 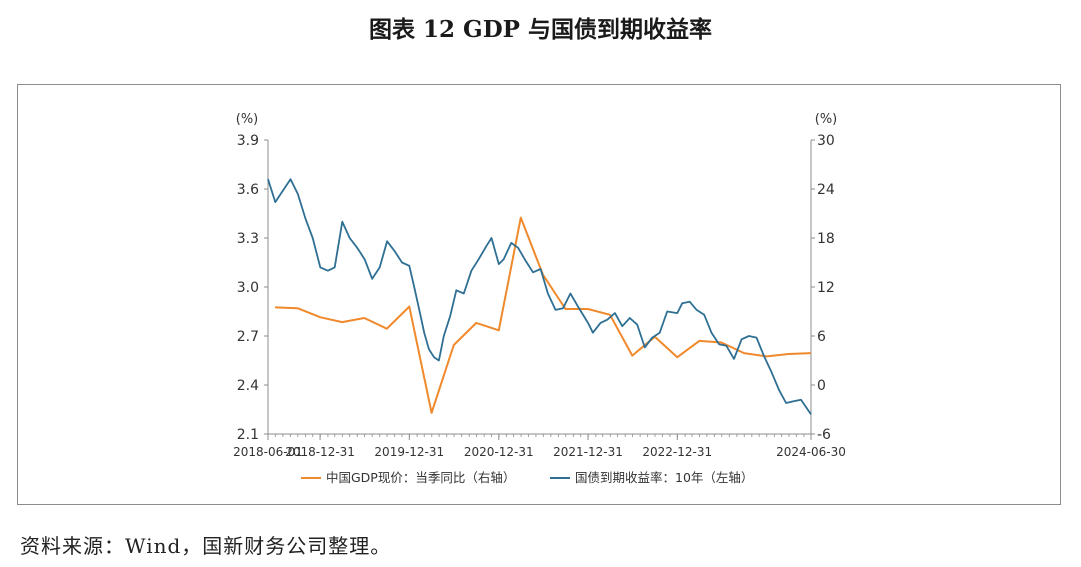 What do you see at coordinates (248, 239) in the screenshot?
I see `left-tick-label: 3.3` at bounding box center [248, 239].